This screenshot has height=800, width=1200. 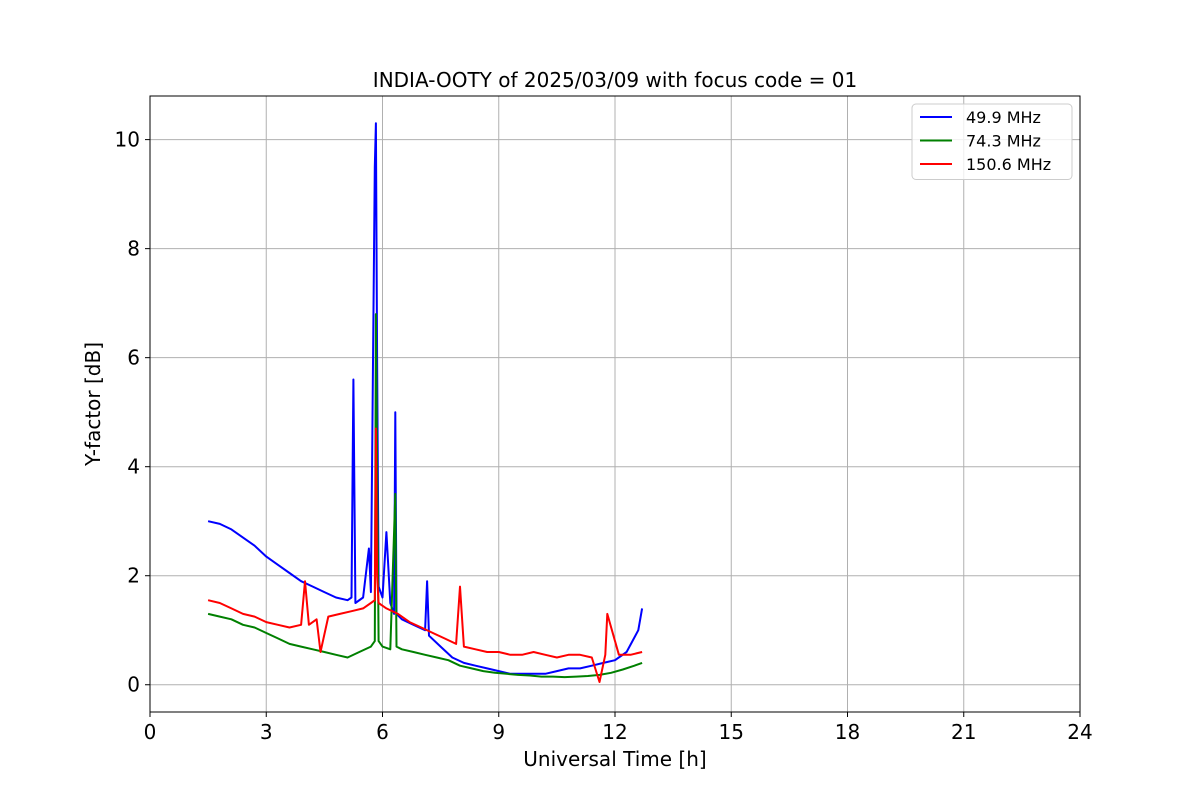 I want to click on legend-label-2: 74.3 MHz, so click(x=1003, y=141).